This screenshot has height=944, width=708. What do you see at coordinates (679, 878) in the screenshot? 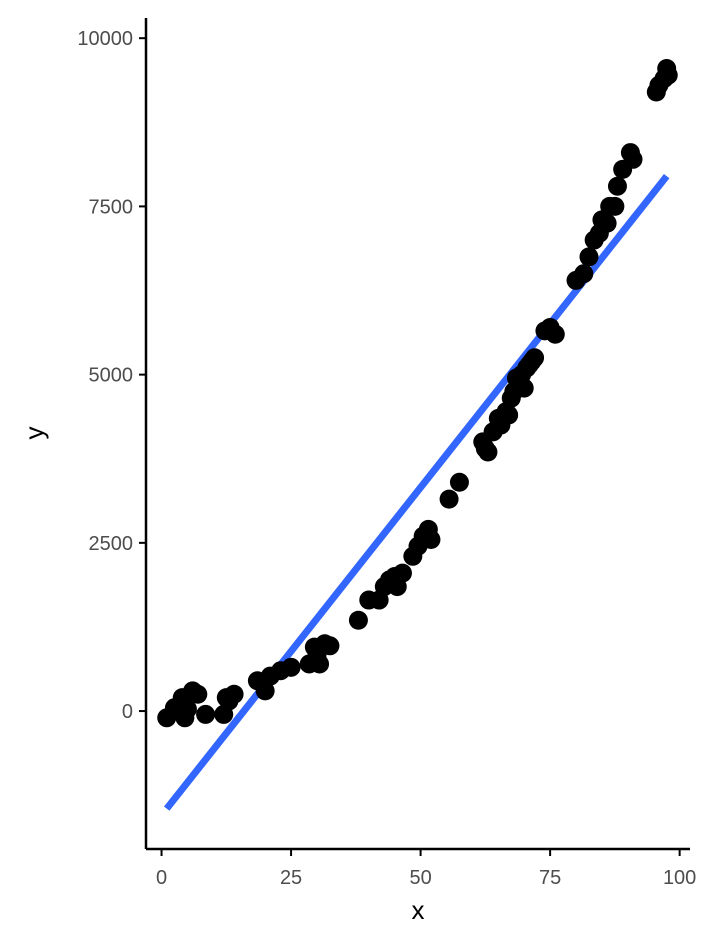
I see `x-tick-label: 100` at bounding box center [679, 878].